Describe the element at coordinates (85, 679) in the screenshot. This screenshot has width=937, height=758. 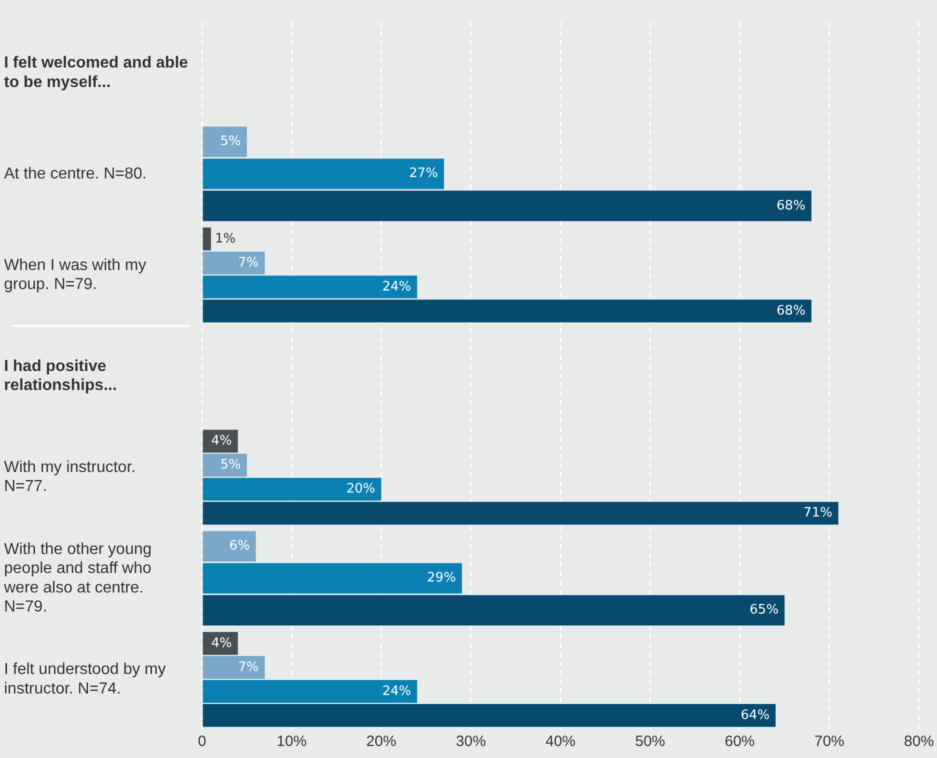
I see `y-tick-label: I felt understood by my instructor. N=74.` at that location.